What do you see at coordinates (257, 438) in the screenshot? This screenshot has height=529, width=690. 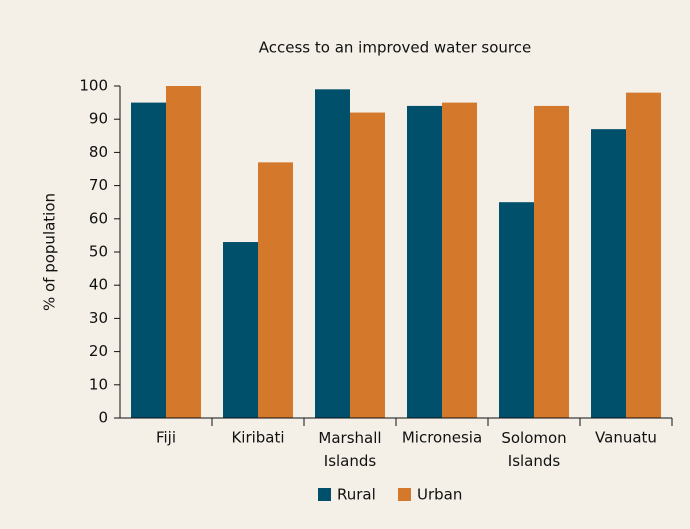 I see `x-tick-label: Kiribati` at bounding box center [257, 438].